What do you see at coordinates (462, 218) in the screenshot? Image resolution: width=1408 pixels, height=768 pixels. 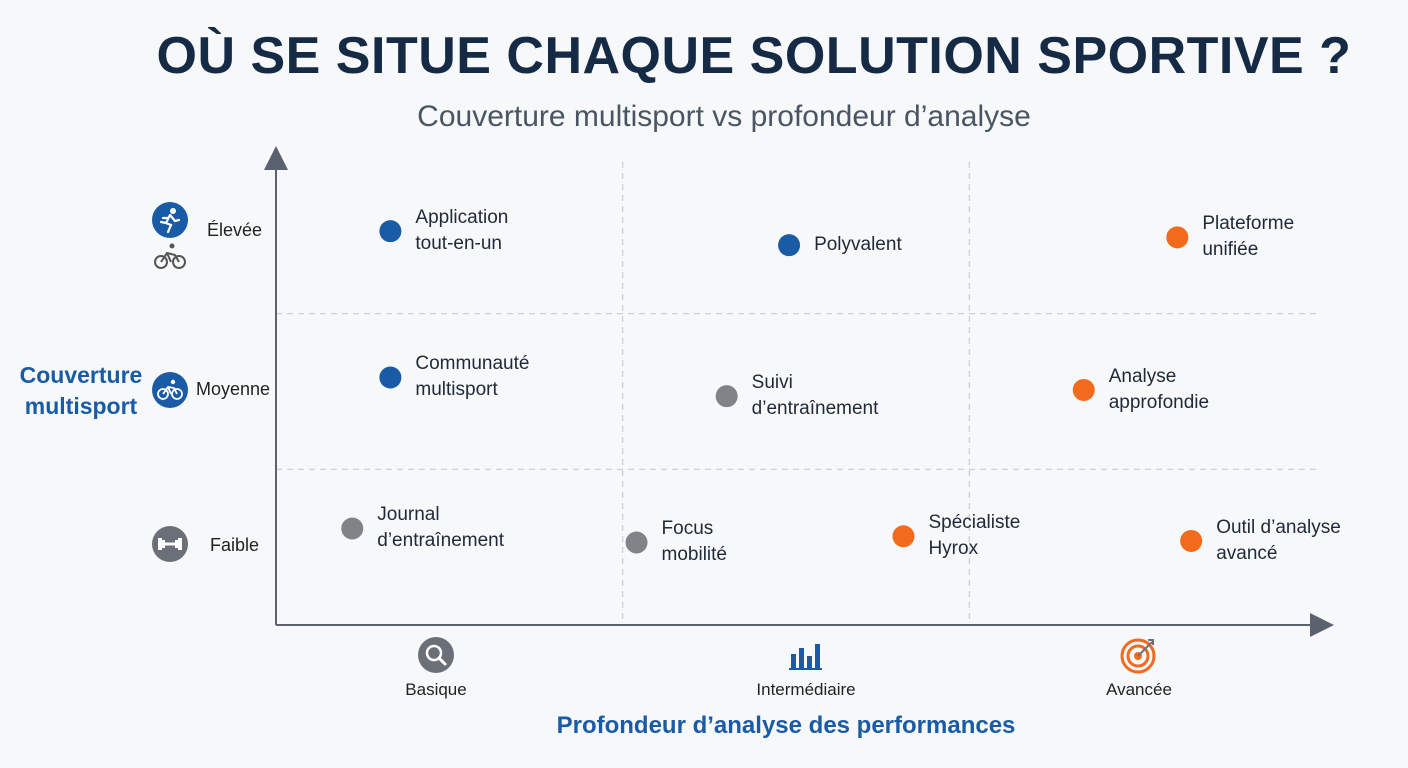 I see `data-point-label-line: Application` at bounding box center [462, 218].